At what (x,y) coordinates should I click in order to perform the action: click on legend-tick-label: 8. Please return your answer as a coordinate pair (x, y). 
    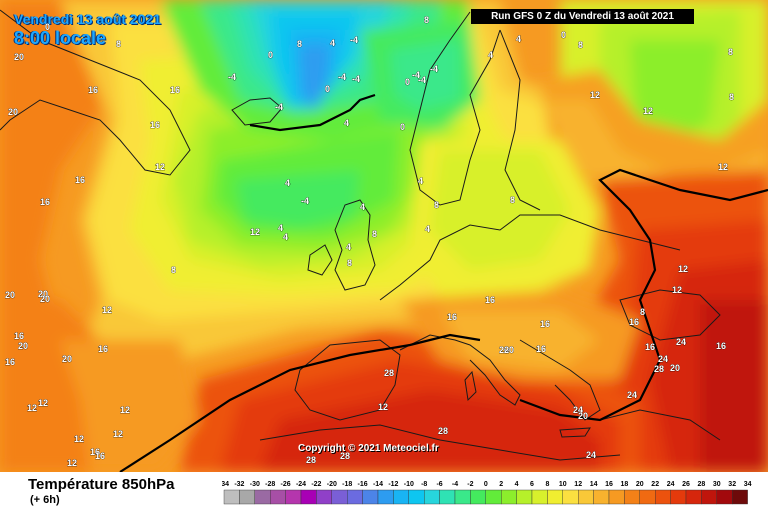
    Looking at the image, I should click on (547, 484).